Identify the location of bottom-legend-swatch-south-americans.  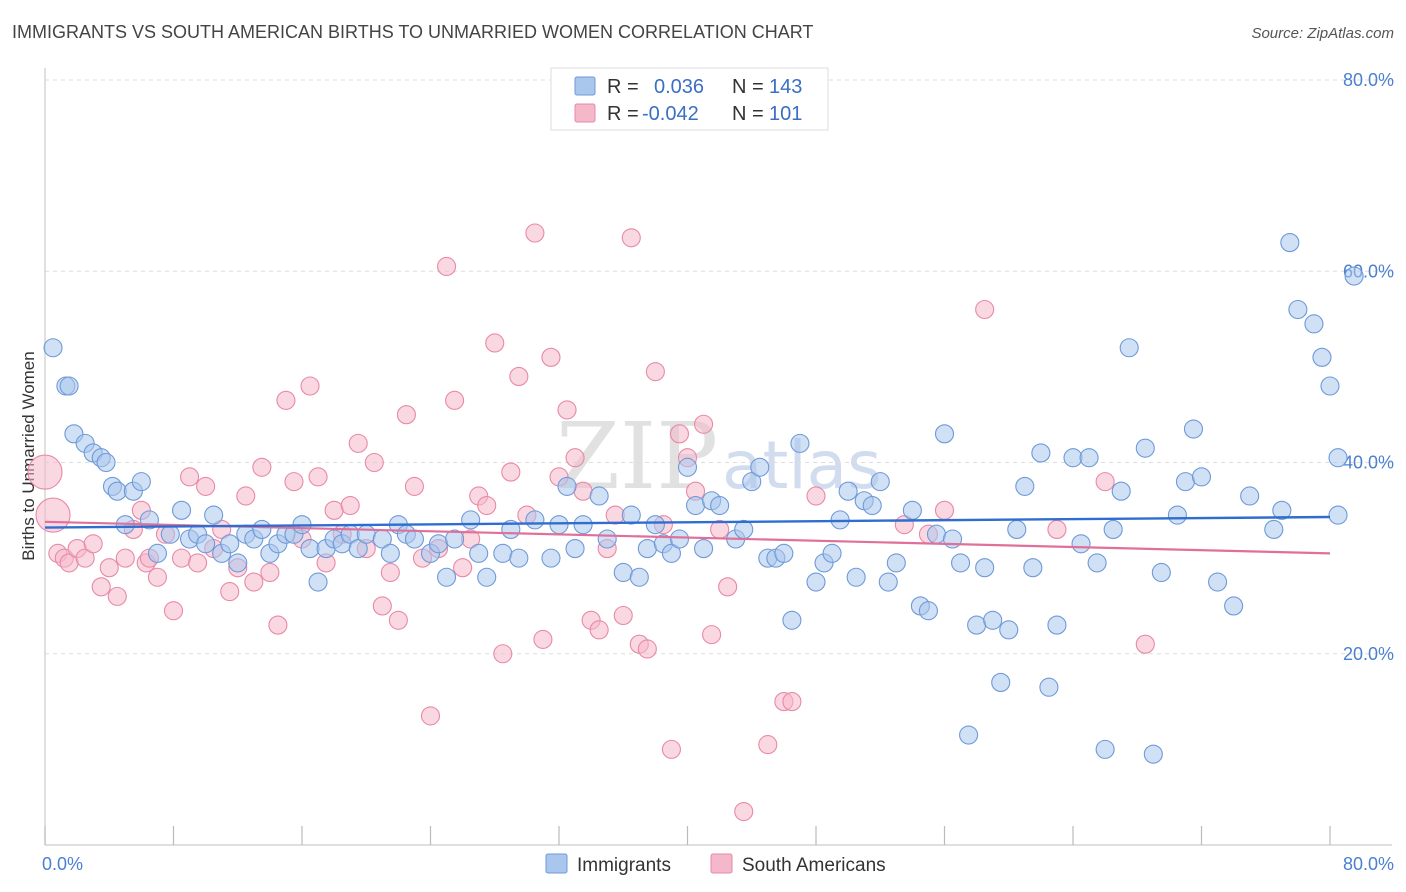
(721, 863).